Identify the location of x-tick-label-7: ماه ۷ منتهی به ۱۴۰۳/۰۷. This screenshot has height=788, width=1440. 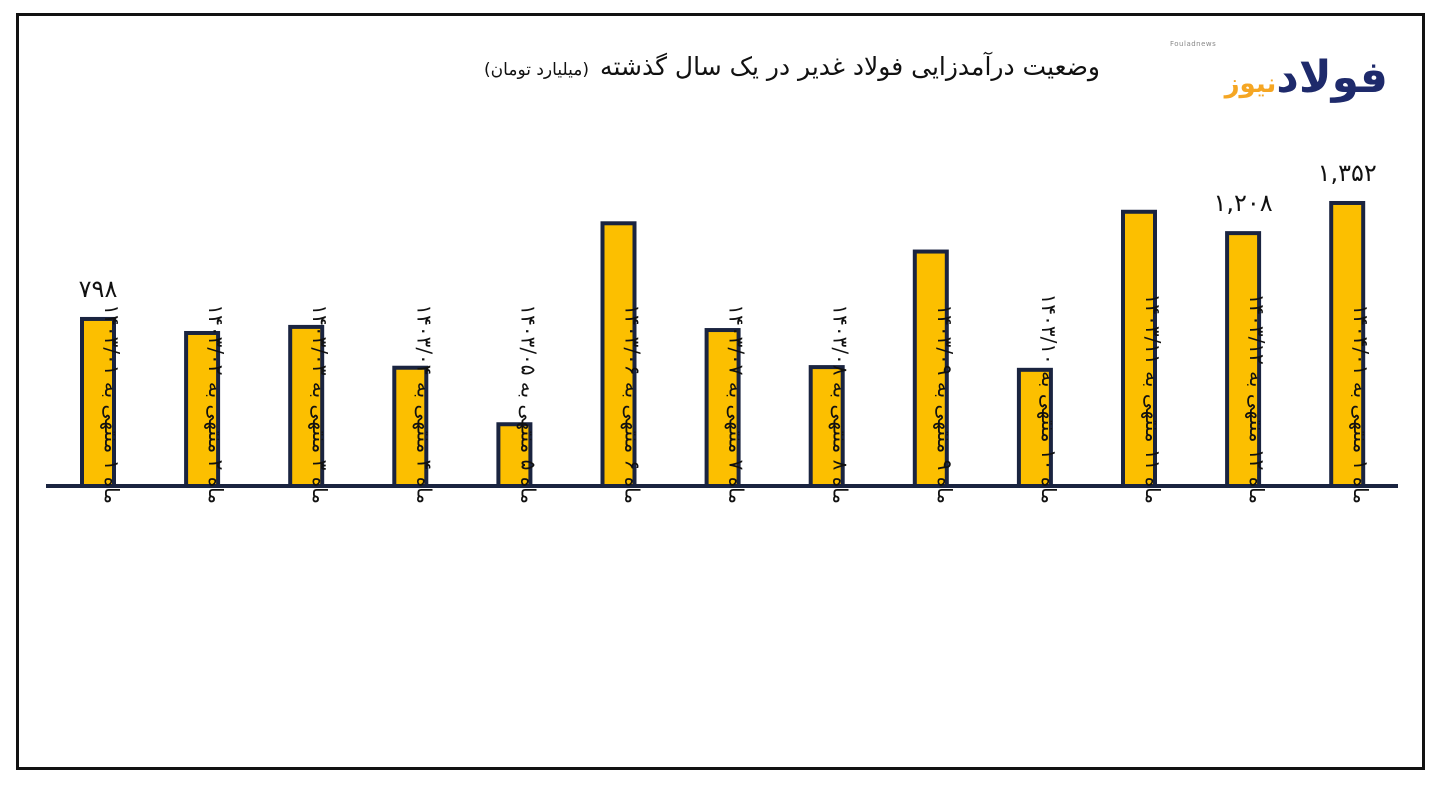
(737, 404).